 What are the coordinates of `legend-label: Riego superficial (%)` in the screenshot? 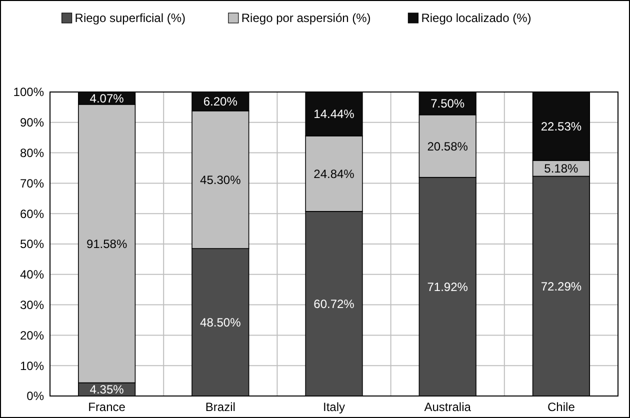 It's located at (130, 18).